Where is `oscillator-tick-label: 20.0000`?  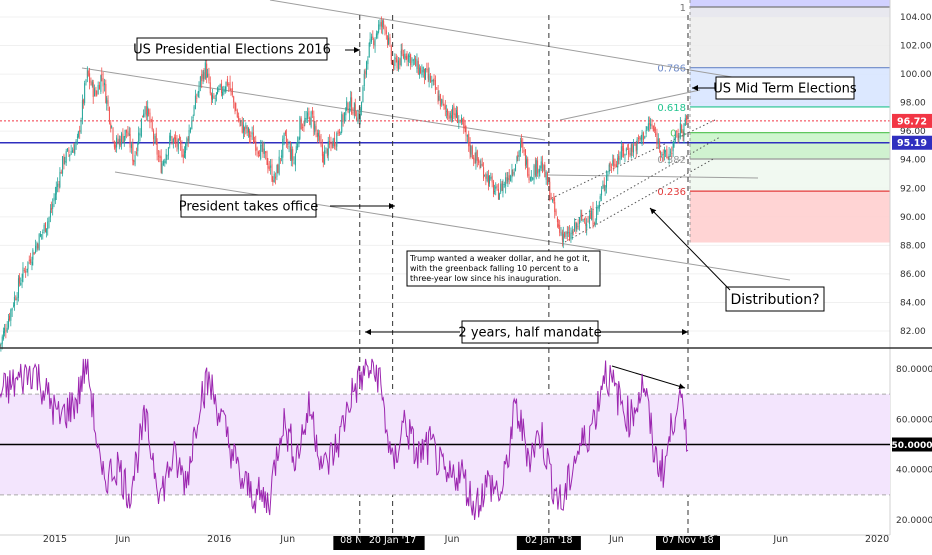 oscillator-tick-label: 20.0000 is located at coordinates (914, 521).